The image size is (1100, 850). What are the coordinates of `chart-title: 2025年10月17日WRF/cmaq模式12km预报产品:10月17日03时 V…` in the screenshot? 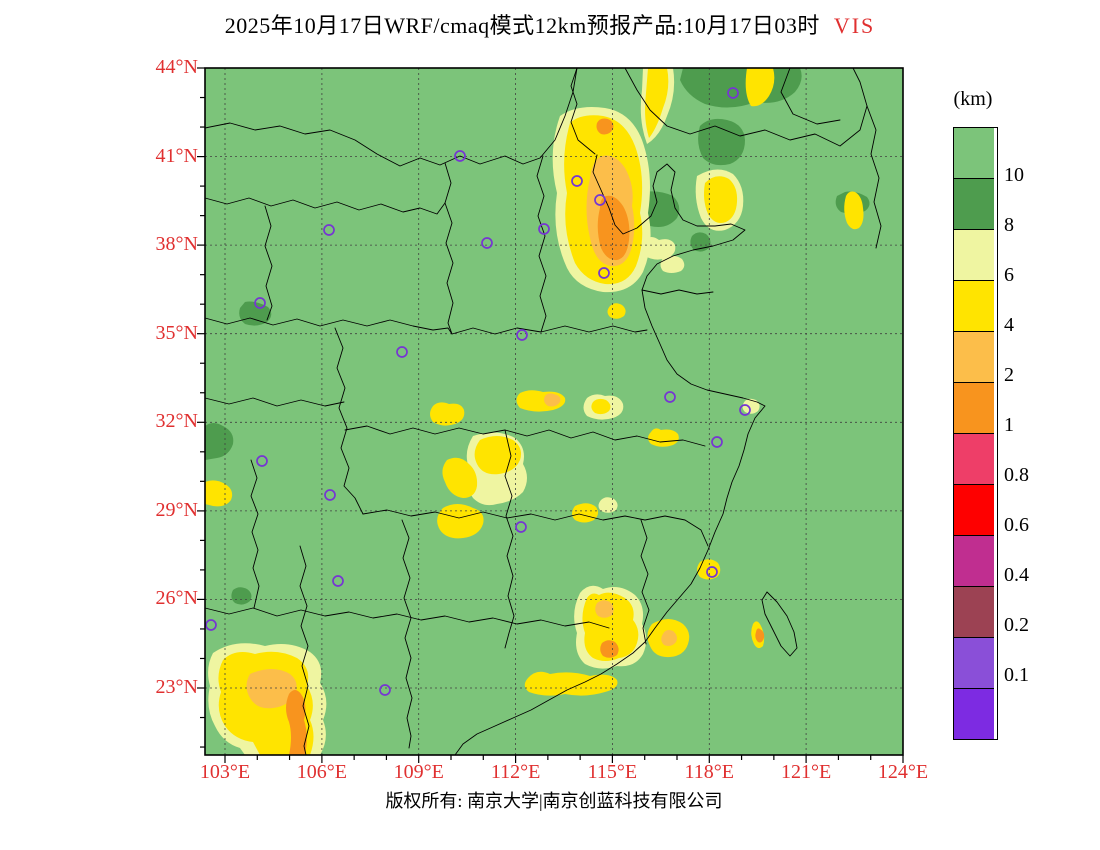 It's located at (550, 24).